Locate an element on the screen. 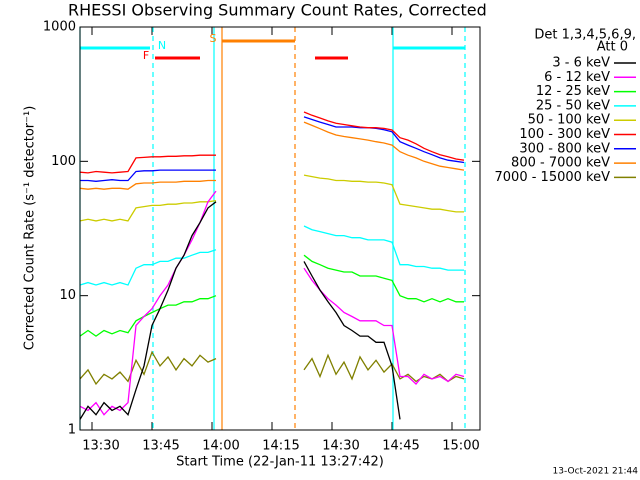  x-tick-label: 14:45 is located at coordinates (400, 446).